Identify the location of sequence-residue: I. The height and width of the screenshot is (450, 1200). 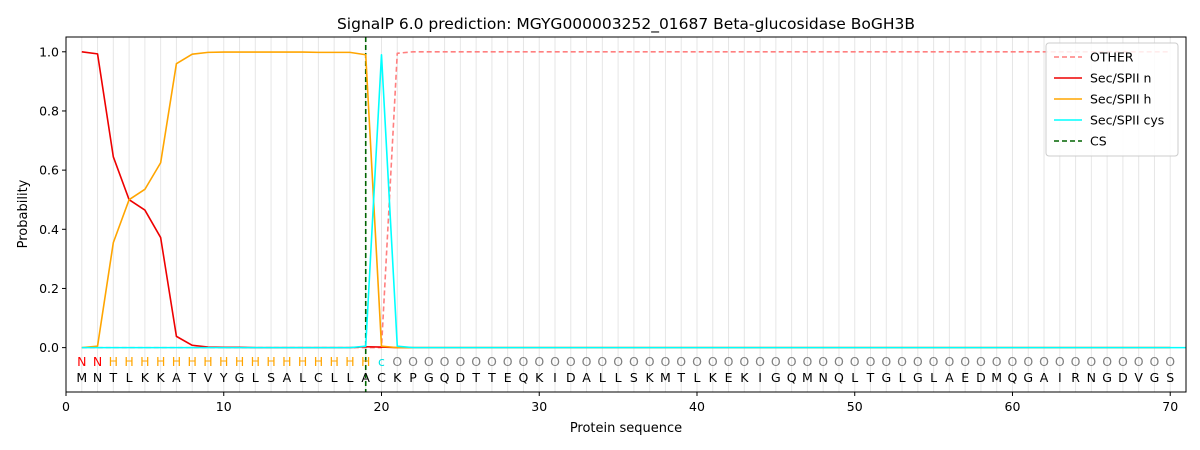
(555, 377).